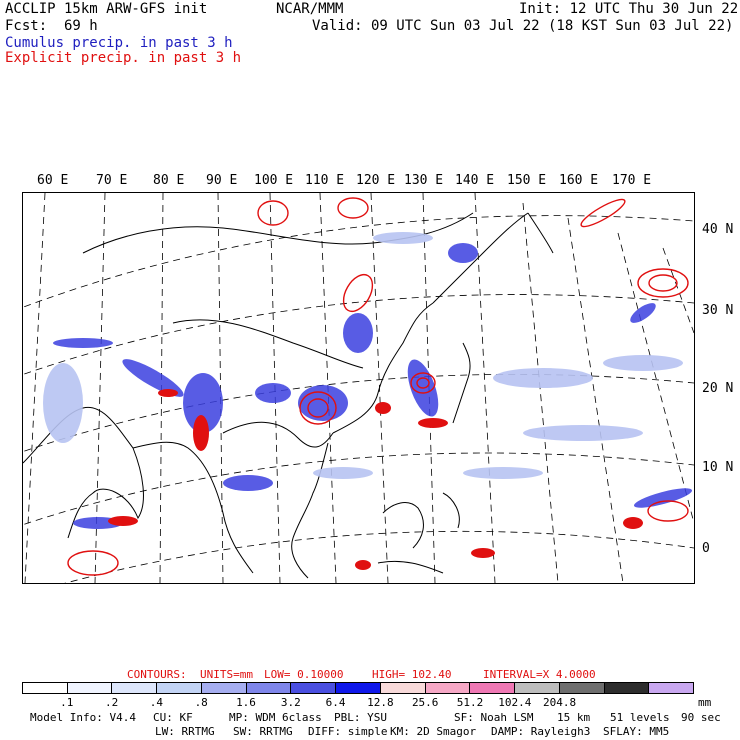  Describe the element at coordinates (106, 9) in the screenshot. I see `plot-title: ACCLIP 15km ARW-GFS init` at that location.